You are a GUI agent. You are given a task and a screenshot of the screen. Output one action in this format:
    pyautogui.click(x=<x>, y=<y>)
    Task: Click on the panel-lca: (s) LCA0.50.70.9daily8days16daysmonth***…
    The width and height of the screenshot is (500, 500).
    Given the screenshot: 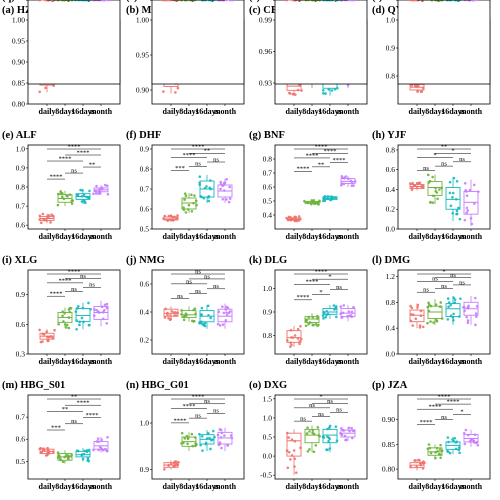 What is the action you would take?
    pyautogui.click(x=308, y=42)
    